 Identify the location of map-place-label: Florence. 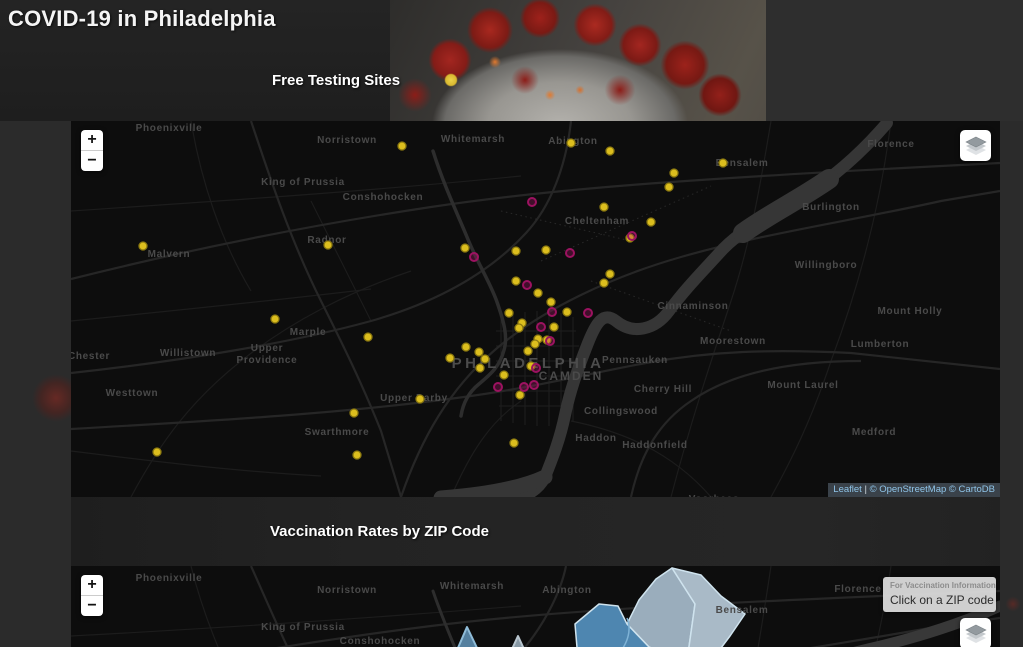
(890, 144).